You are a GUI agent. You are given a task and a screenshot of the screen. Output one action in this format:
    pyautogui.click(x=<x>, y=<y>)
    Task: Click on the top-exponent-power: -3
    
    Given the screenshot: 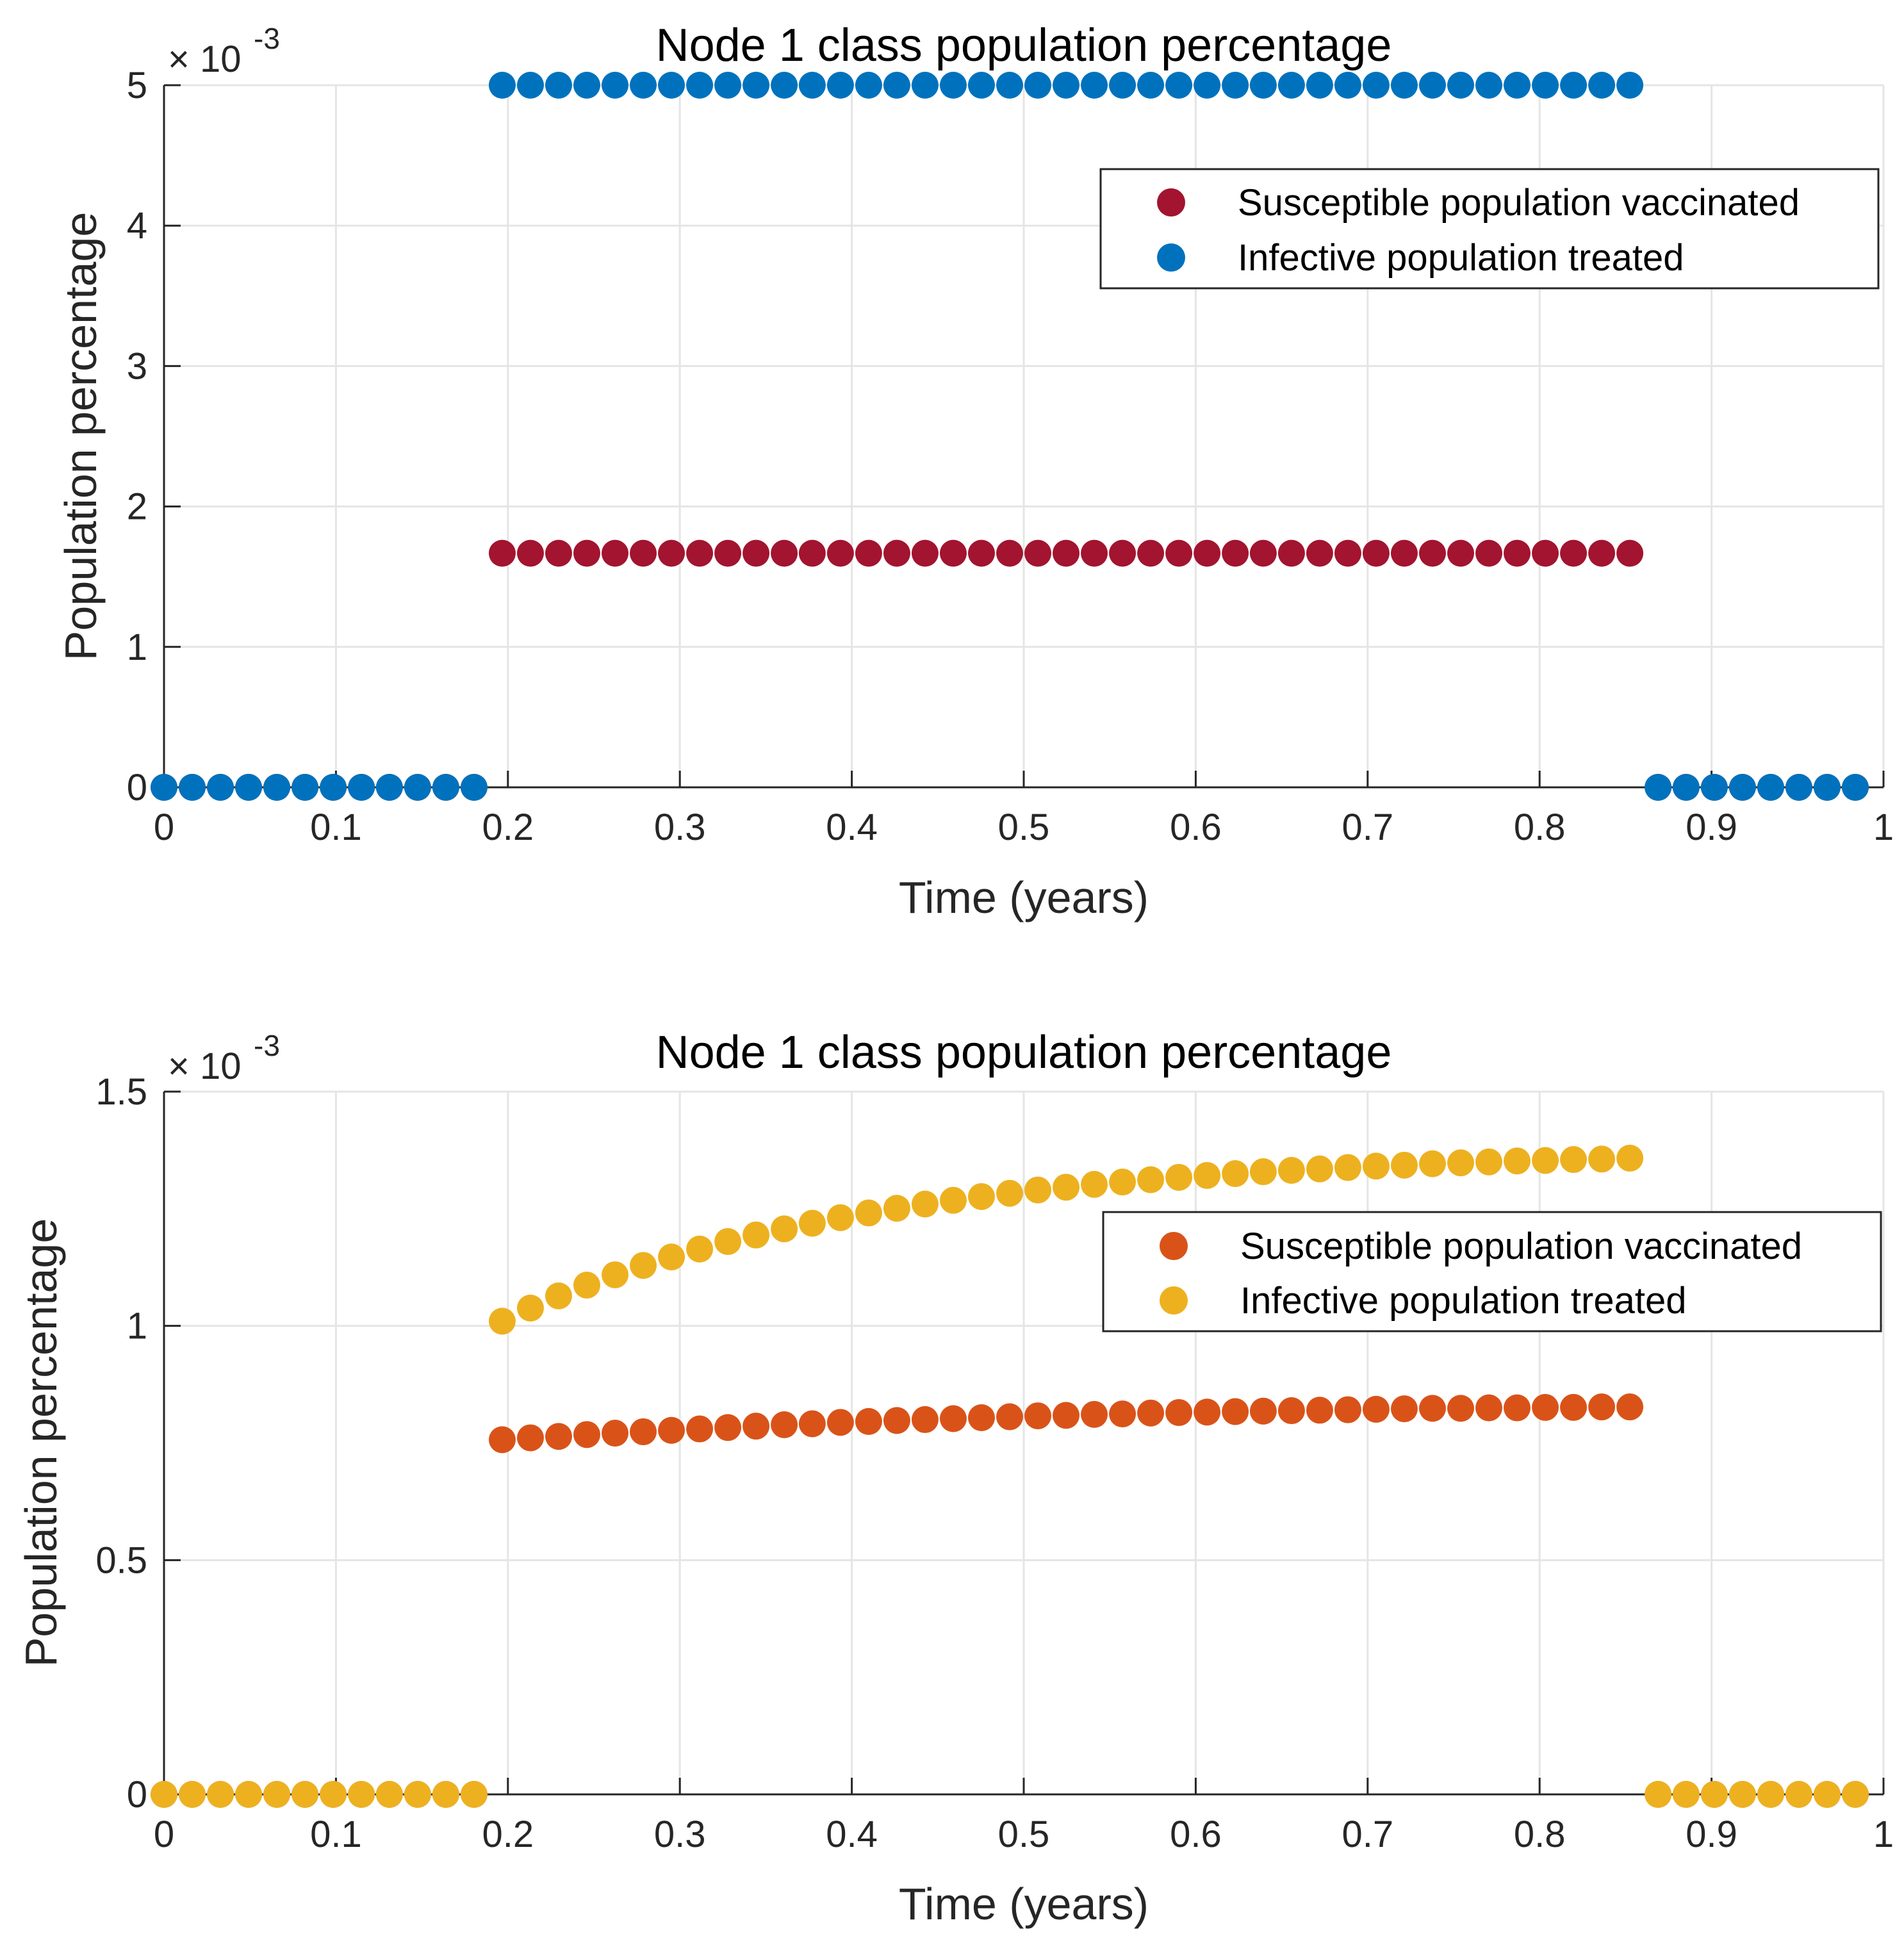 What is the action you would take?
    pyautogui.click(x=267, y=38)
    